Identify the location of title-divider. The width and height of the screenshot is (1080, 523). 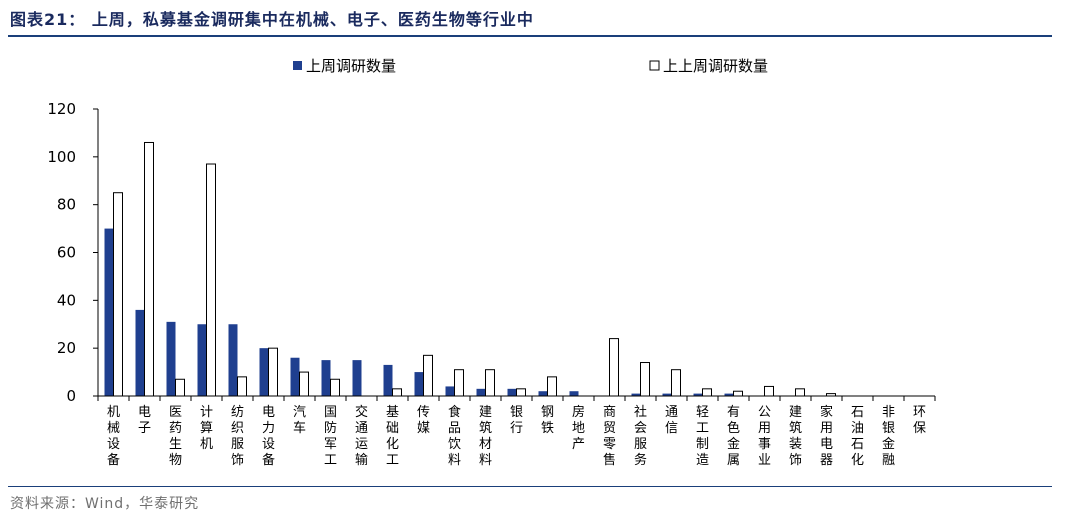
(530, 36).